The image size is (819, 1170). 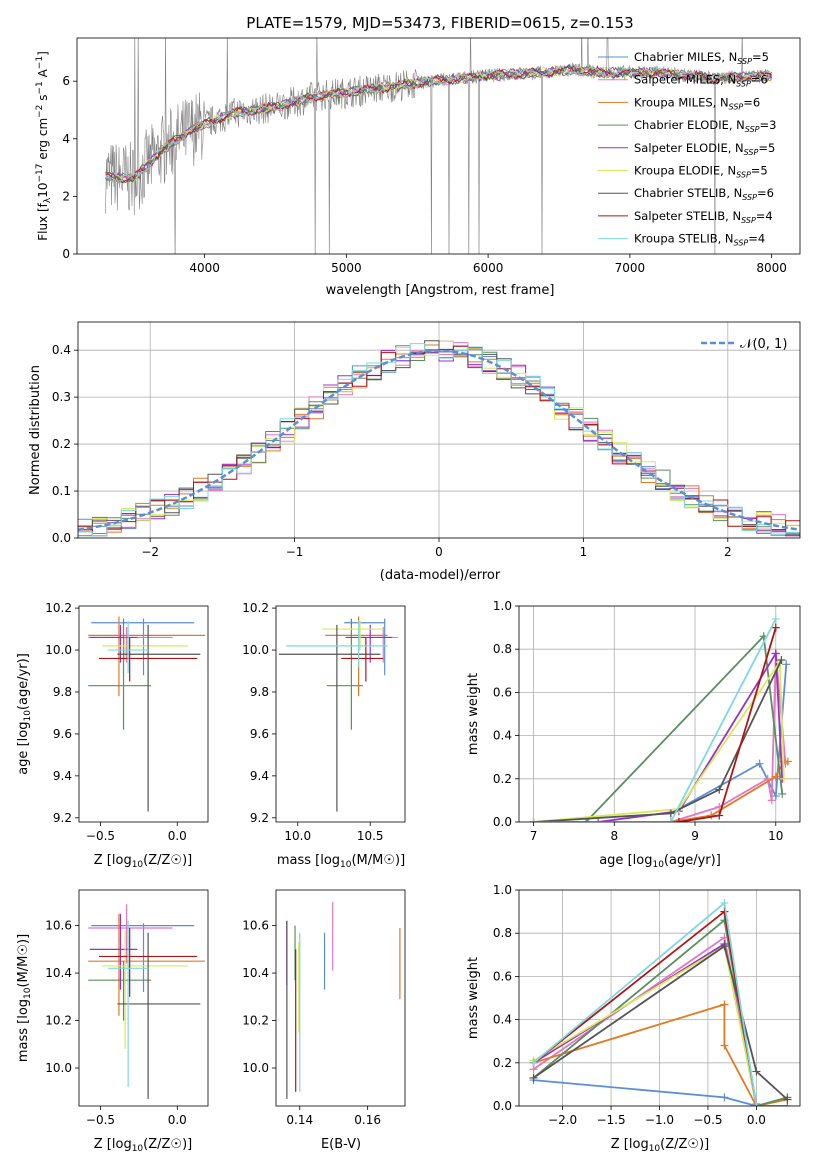 I want to click on gaussian-curve, so click(x=439, y=440).